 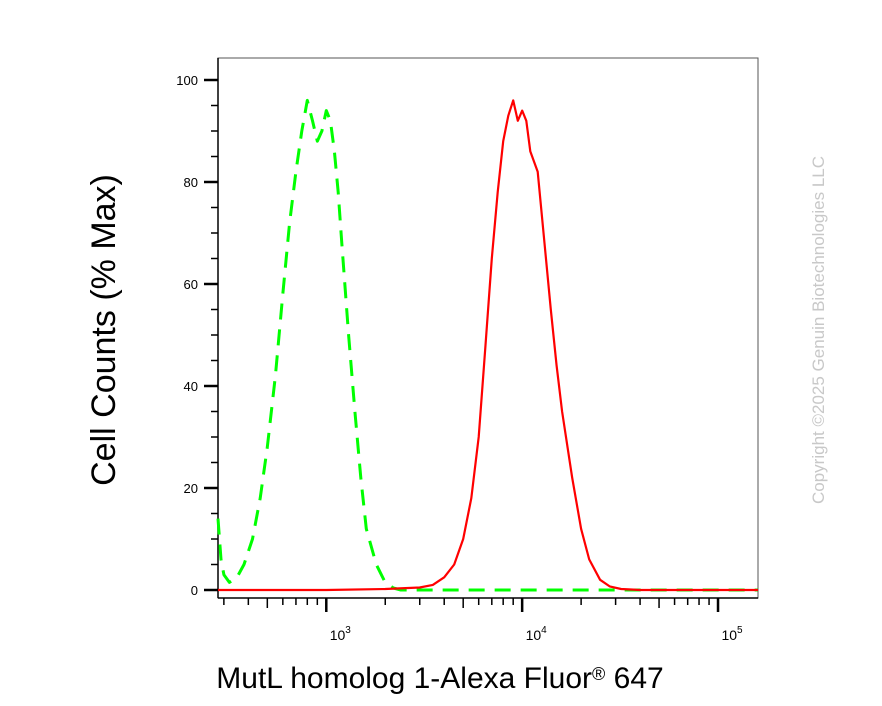 What do you see at coordinates (187, 80) in the screenshot?
I see `y-tick-label: 100` at bounding box center [187, 80].